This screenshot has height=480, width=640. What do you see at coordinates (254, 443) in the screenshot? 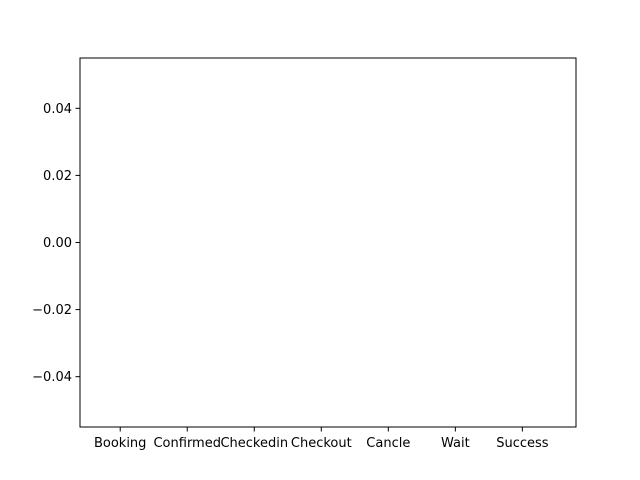
I see `x-tick-label-checkedin: Checkedin` at bounding box center [254, 443].